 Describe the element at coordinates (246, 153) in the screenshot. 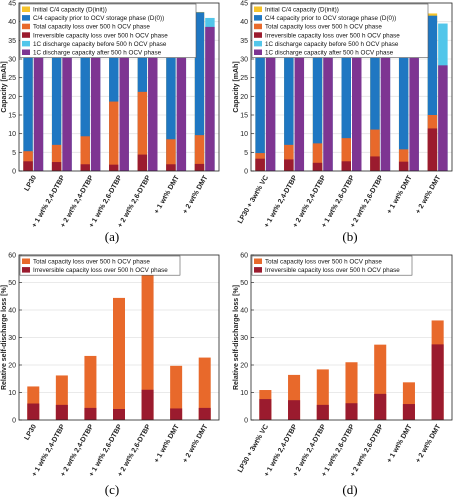

I see `y-tick-label: 5` at that location.